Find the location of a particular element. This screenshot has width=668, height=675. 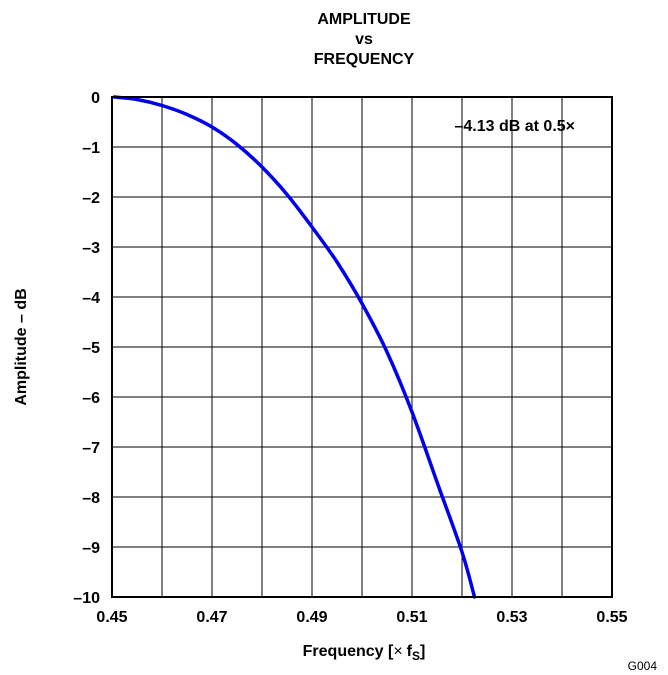

x-tick-label: 0.45 is located at coordinates (111, 617).